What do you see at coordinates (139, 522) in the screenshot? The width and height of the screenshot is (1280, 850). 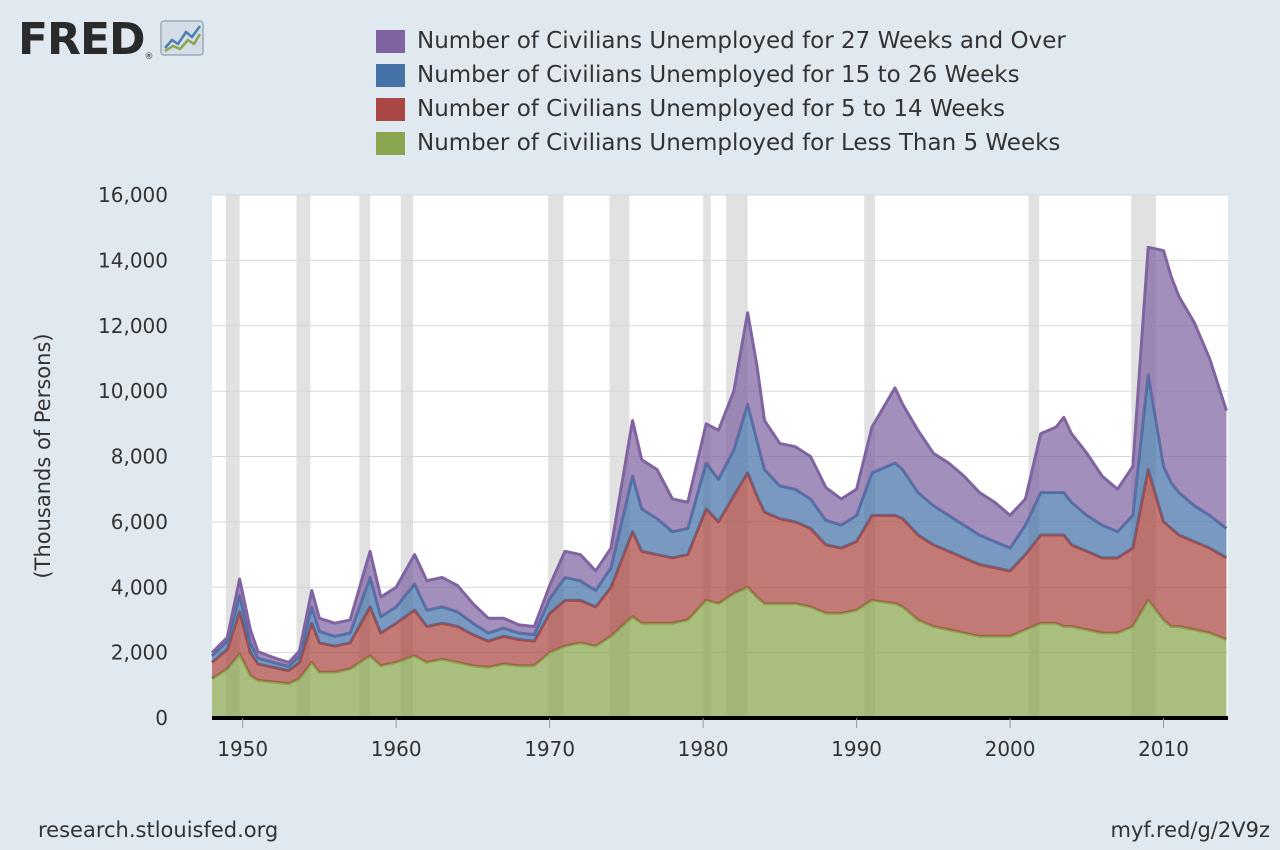 I see `y-tick-label: 6,000` at bounding box center [139, 522].